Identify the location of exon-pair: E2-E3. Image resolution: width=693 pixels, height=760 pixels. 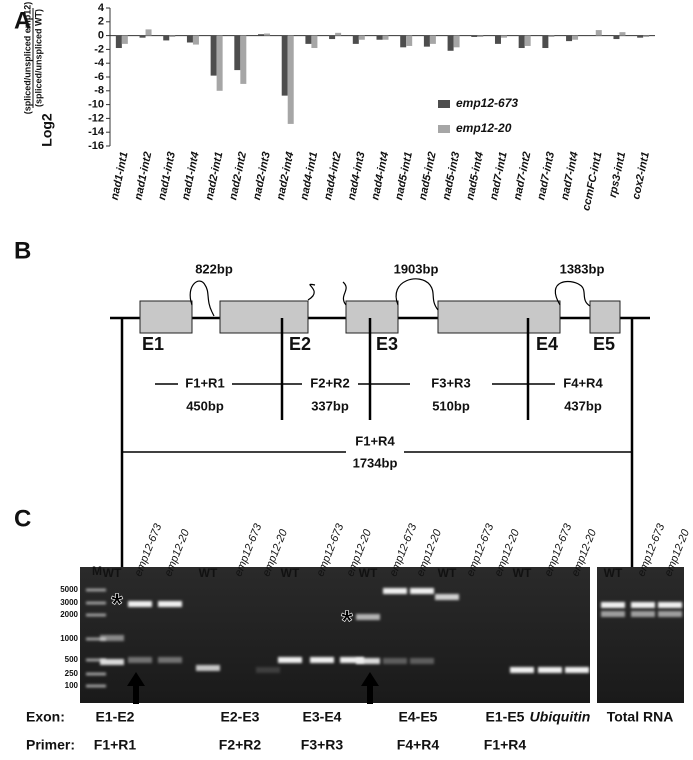
(240, 717).